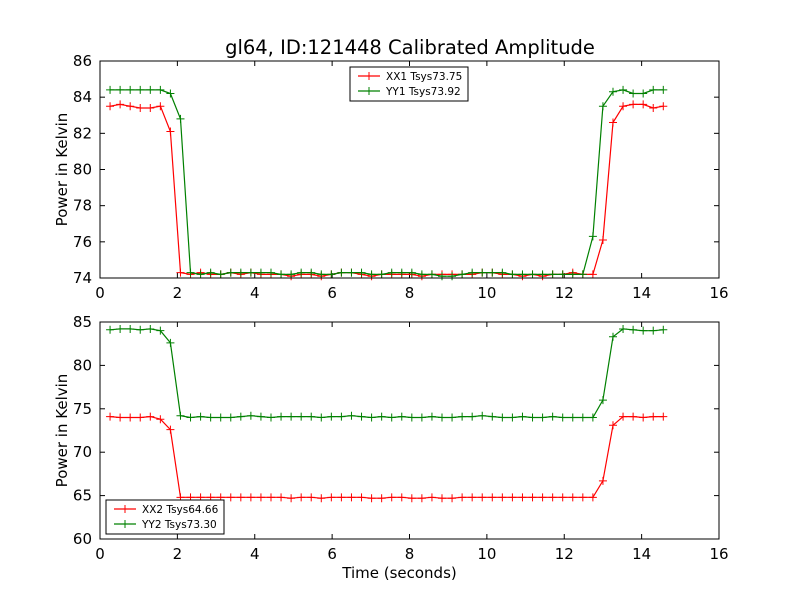  What do you see at coordinates (82, 97) in the screenshot?
I see `y-tick-label: 84` at bounding box center [82, 97].